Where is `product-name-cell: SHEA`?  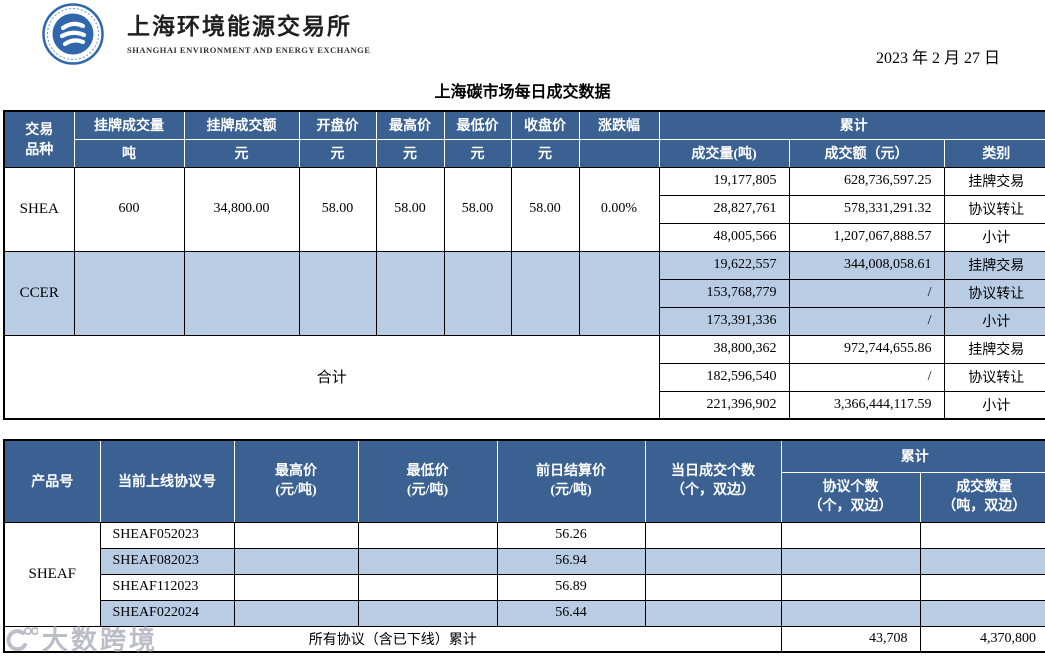
product-name-cell: SHEA is located at coordinates (39, 209).